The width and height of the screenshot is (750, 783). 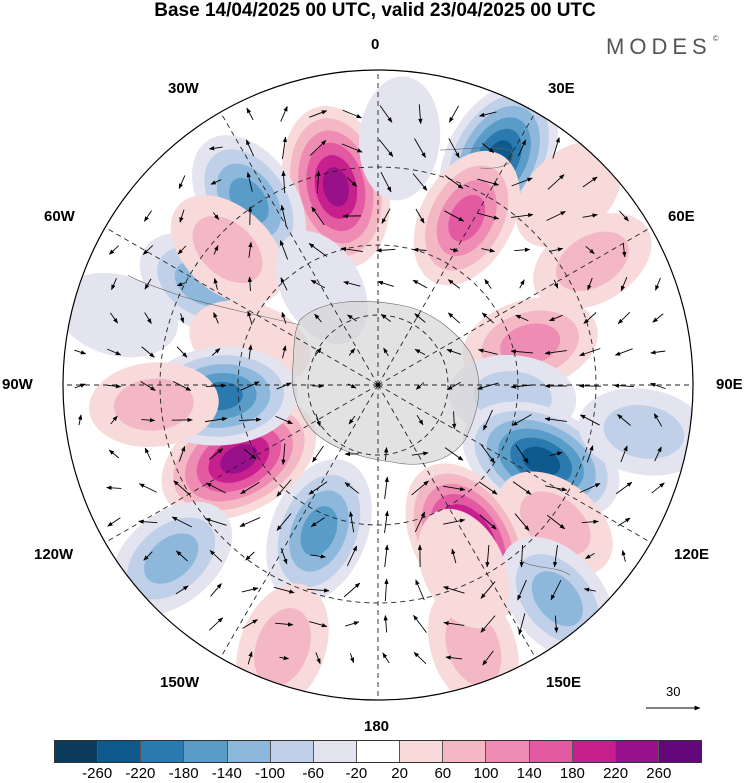 I want to click on colorbar-tick-label: 180, so click(x=572, y=773).